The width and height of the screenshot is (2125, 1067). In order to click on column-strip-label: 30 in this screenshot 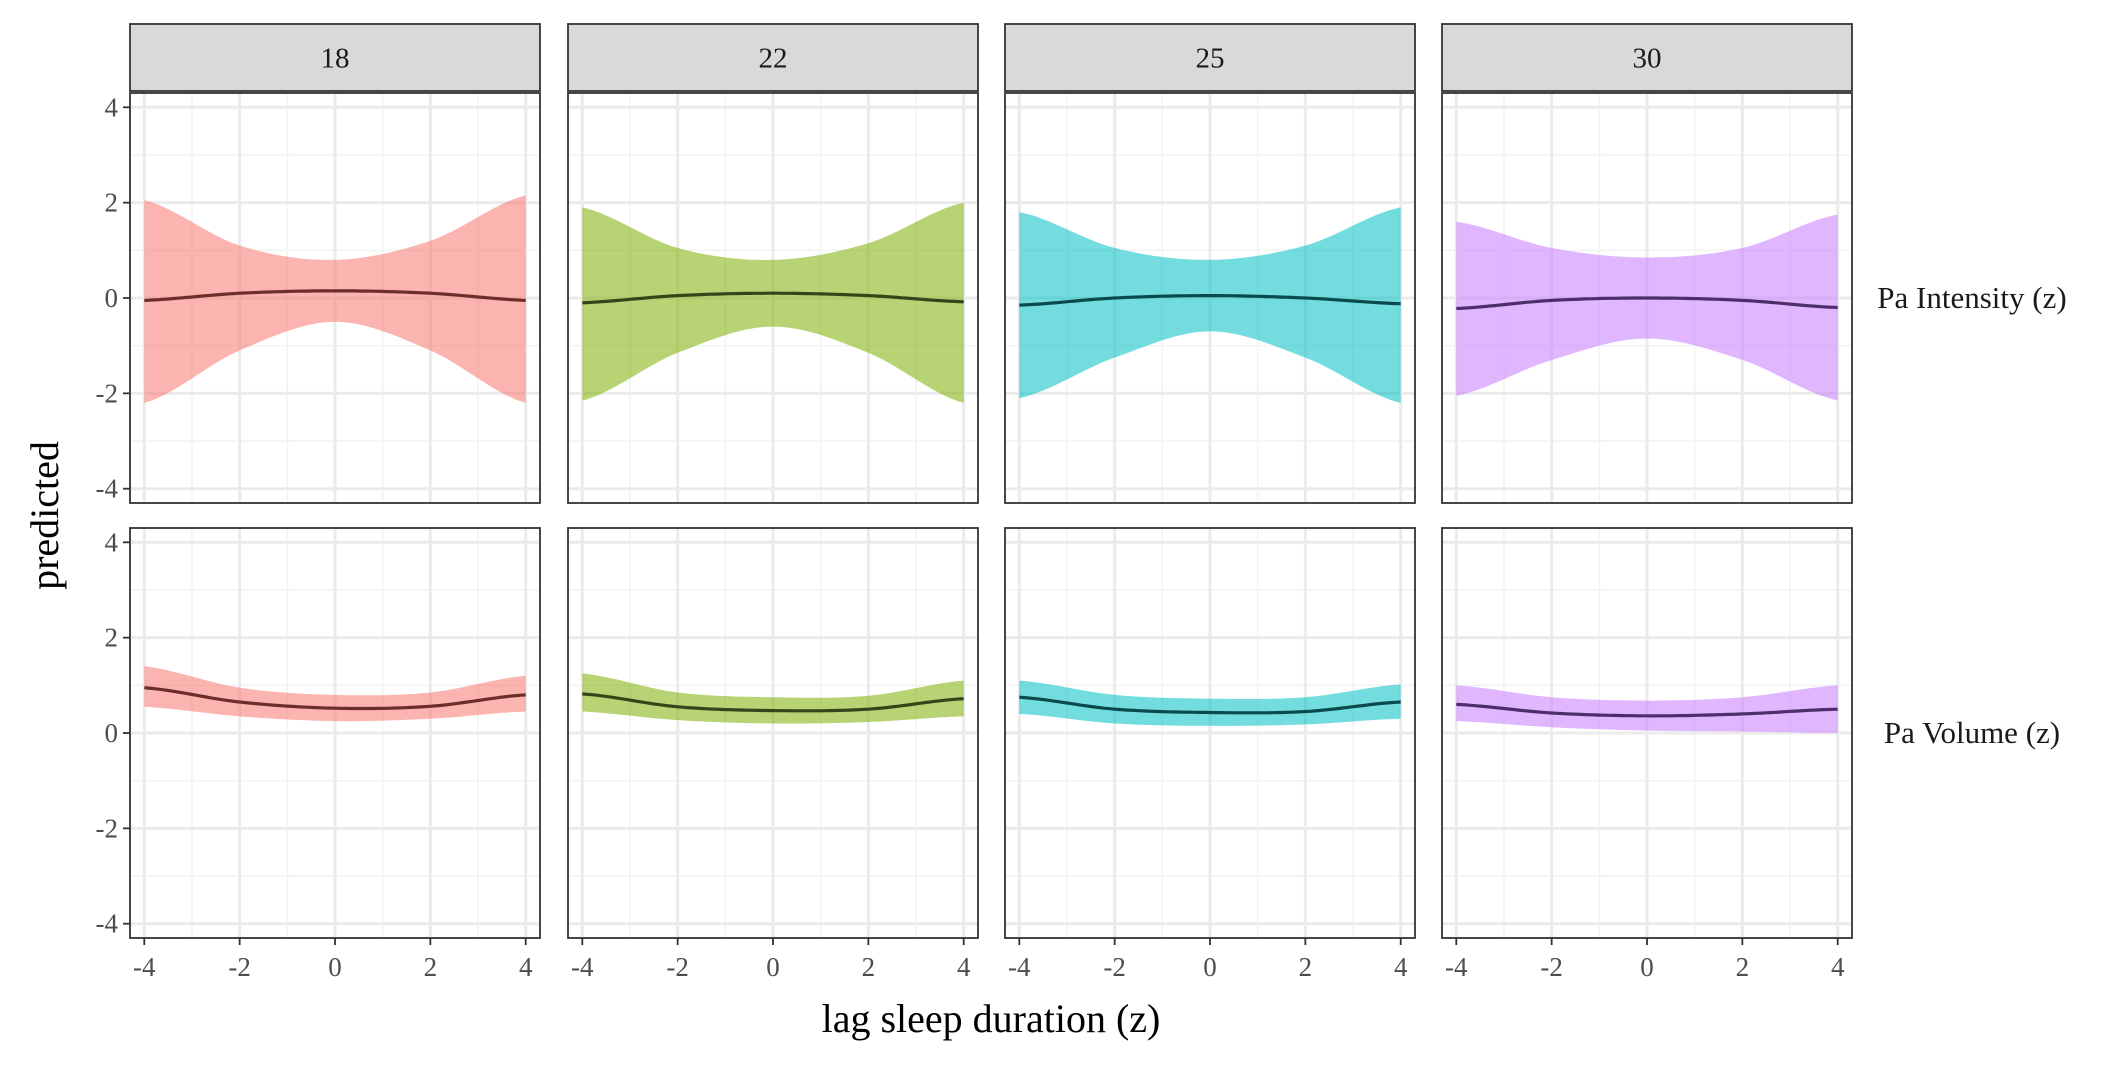, I will do `click(1647, 59)`.